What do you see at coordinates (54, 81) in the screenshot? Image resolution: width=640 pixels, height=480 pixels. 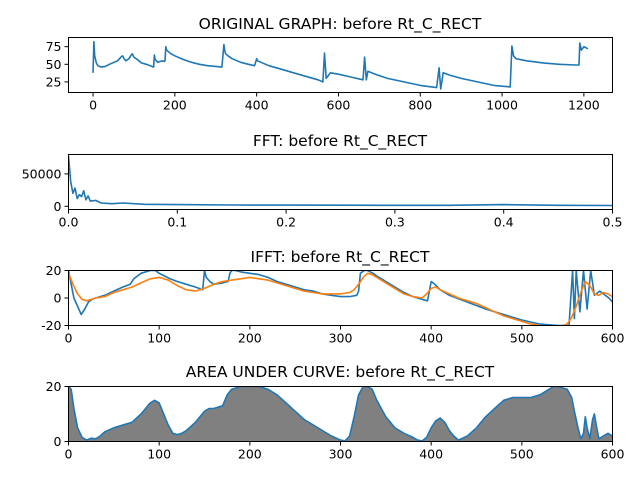 I see `y-tick-label: 25` at bounding box center [54, 81].